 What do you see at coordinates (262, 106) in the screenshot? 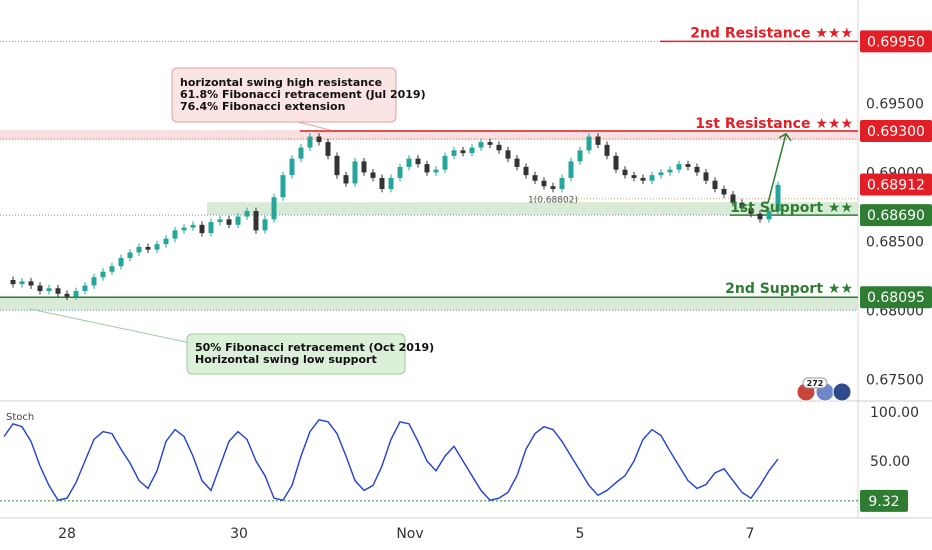
I see `top-annotation-line-3: 76.4% Fibonacci extension` at bounding box center [262, 106].